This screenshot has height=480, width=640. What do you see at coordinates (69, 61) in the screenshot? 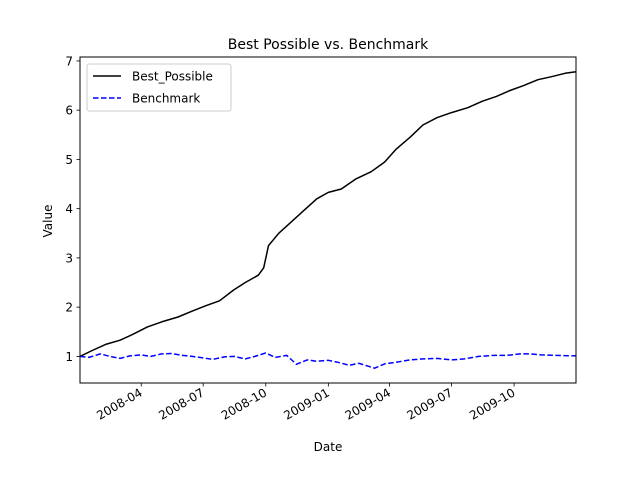
I see `y-tick-label: 7` at bounding box center [69, 61].